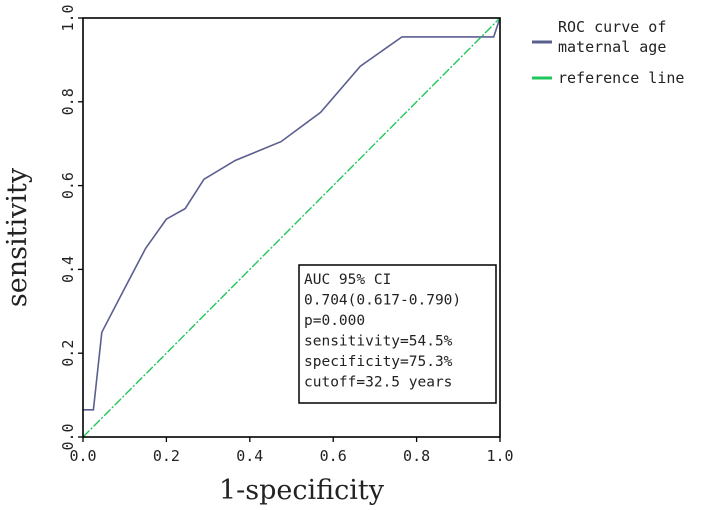 The width and height of the screenshot is (707, 510). I want to click on legend: ROC curve of maternal age reference line, so click(608, 52).